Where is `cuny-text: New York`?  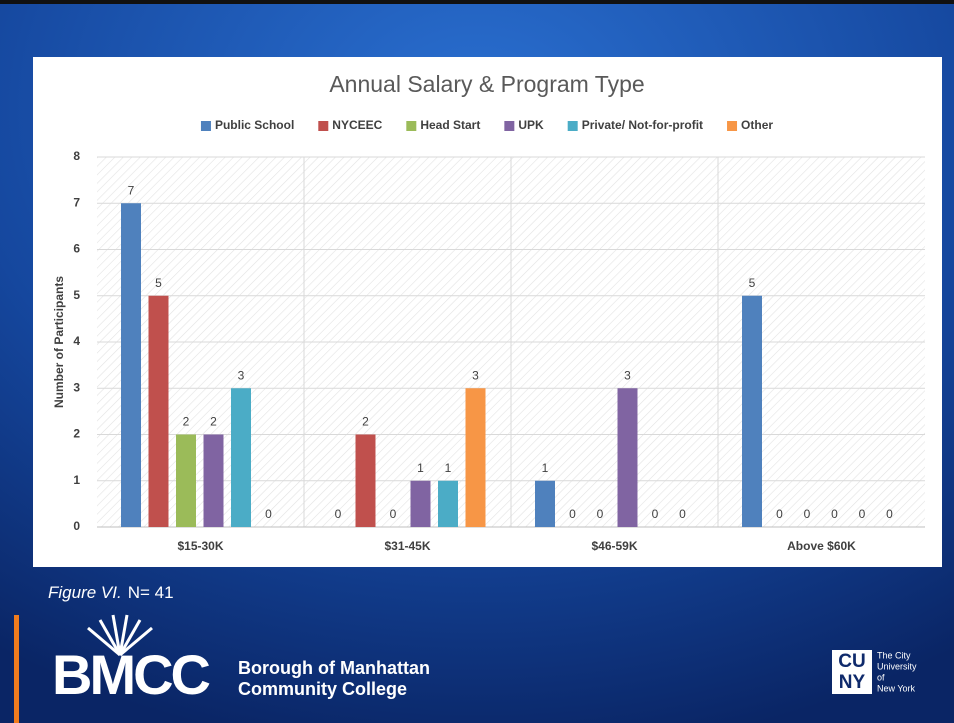 cuny-text: New York is located at coordinates (896, 688).